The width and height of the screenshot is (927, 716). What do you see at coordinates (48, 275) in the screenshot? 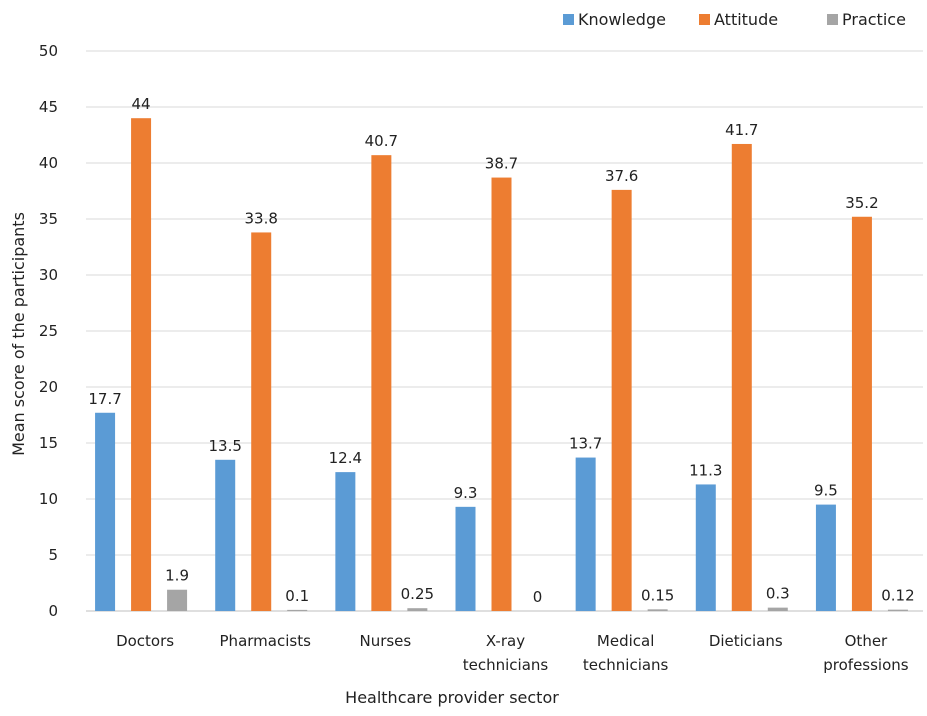
I see `y-tick-label: 30` at bounding box center [48, 275].